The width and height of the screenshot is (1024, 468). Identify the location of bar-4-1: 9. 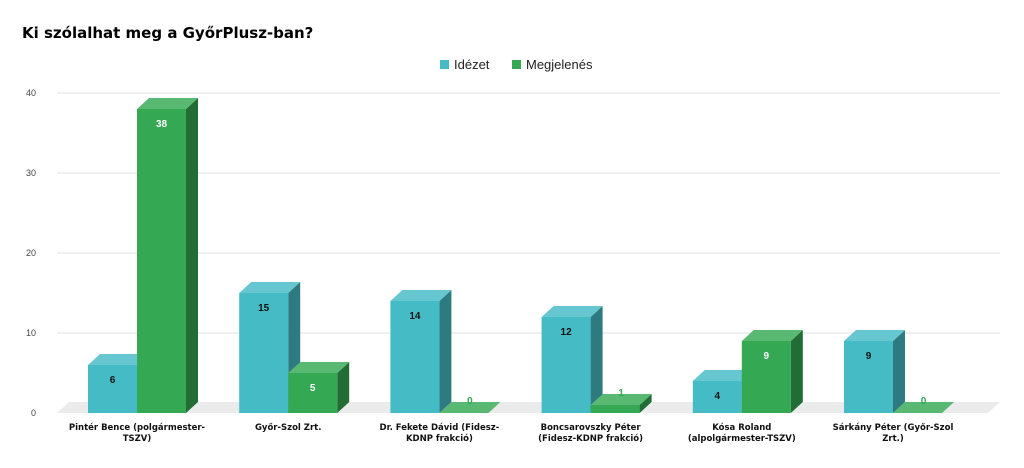
(772, 371).